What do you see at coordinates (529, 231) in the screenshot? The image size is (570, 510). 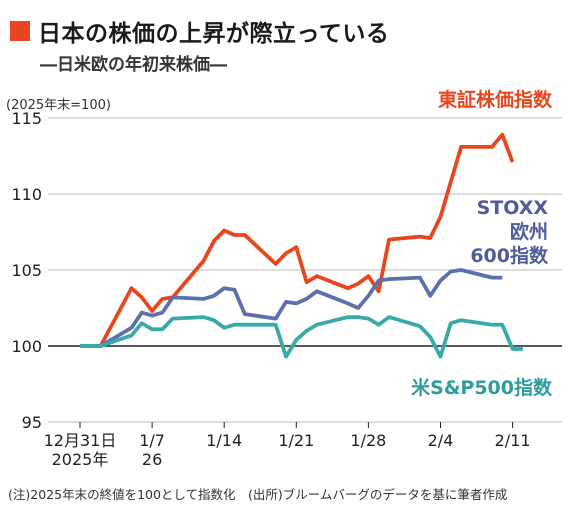 I see `series-label: 欧州` at bounding box center [529, 231].